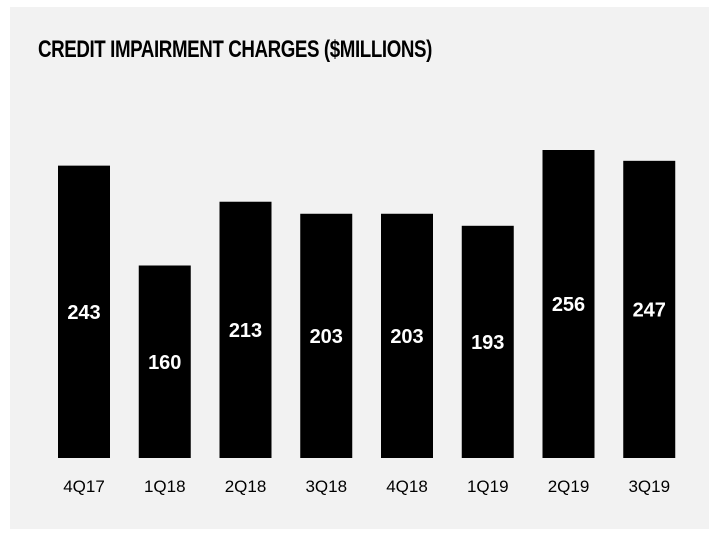 This screenshot has height=533, width=716. I want to click on bar-value-label: 256, so click(568, 305).